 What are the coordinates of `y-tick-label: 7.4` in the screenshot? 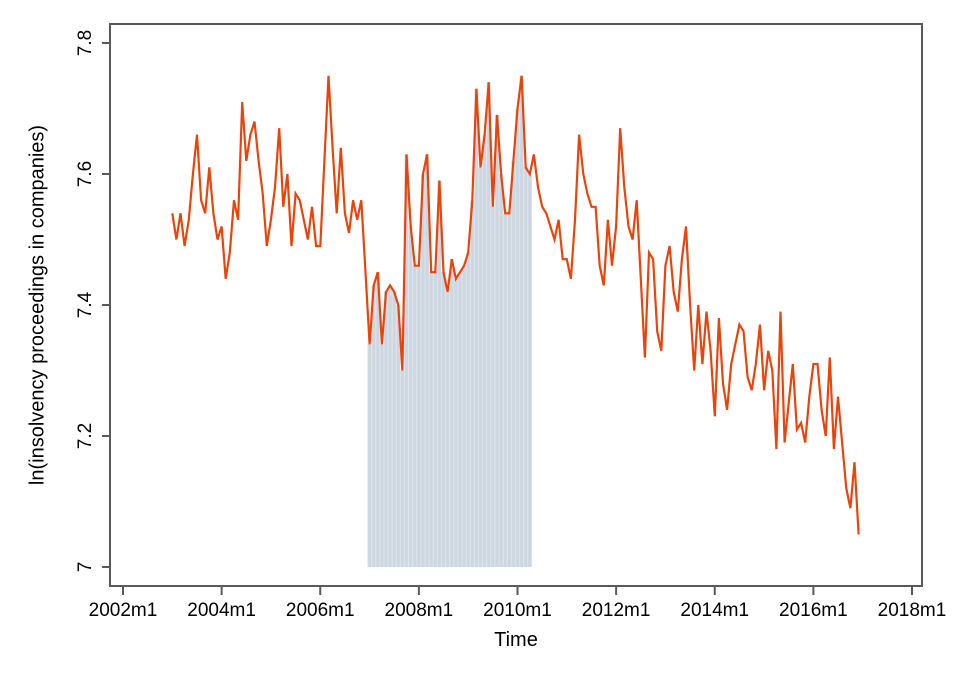 It's located at (85, 304).